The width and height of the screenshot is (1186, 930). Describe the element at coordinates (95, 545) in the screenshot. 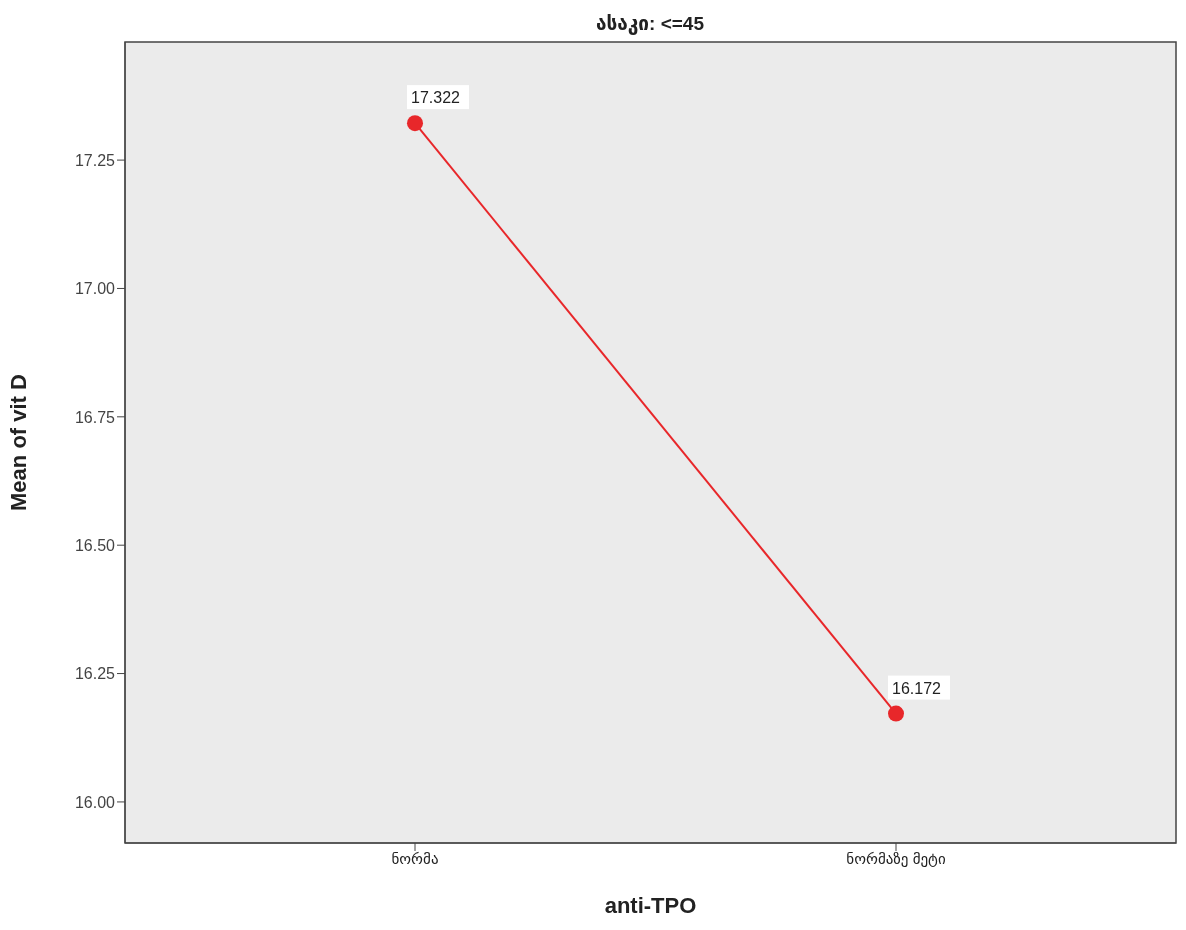

I see `y-tick-label: 16.50` at that location.